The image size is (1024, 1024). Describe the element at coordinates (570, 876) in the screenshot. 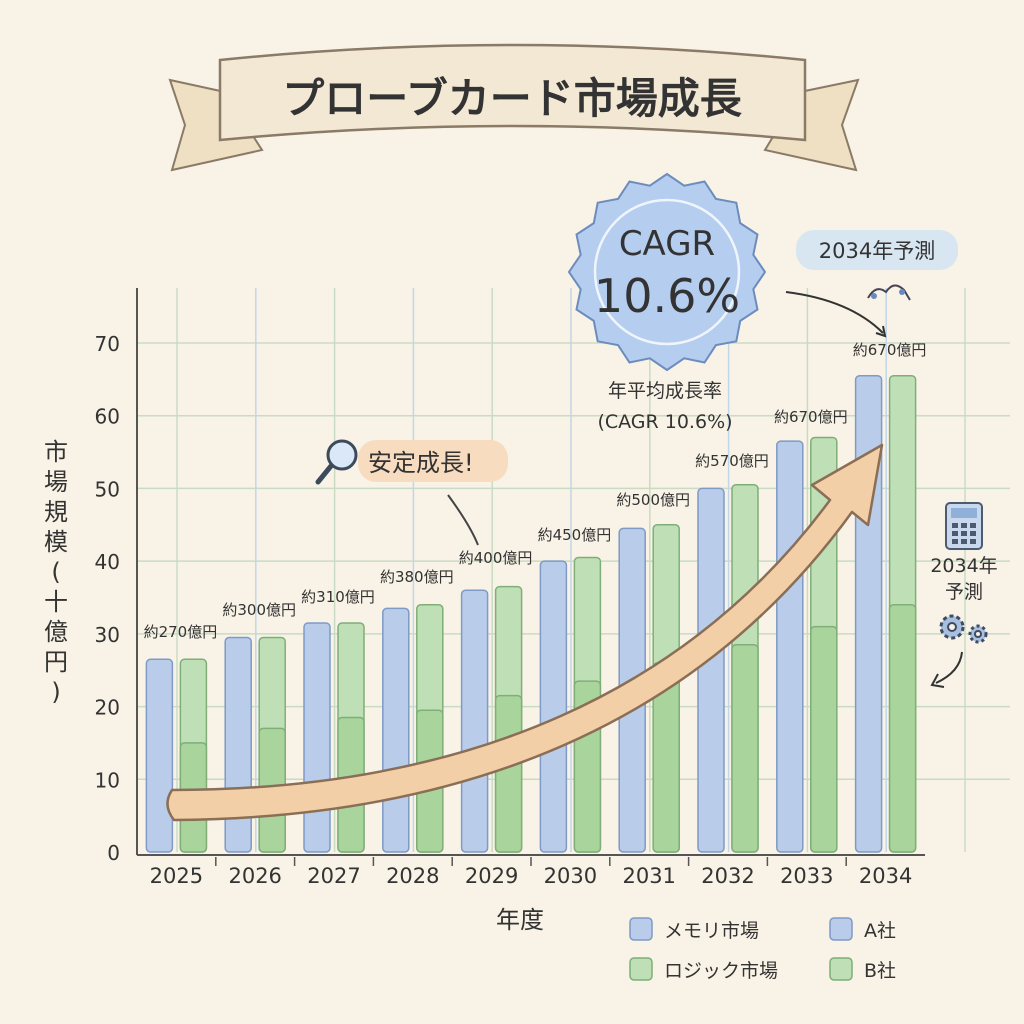

I see `x-tick-label: 2030` at that location.